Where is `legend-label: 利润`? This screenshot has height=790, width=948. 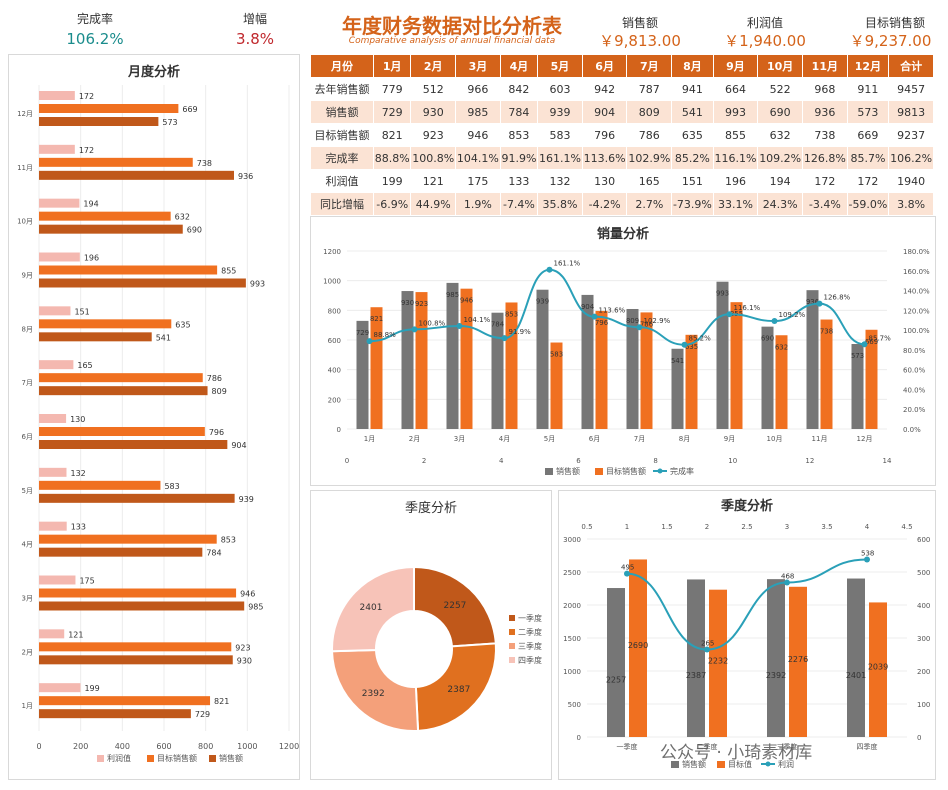 legend-label: 利润 is located at coordinates (786, 764).